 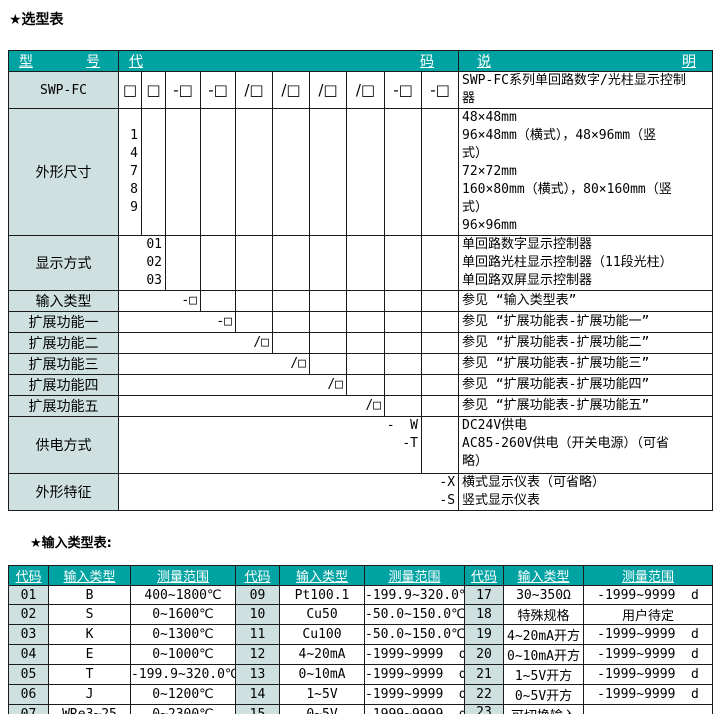 What do you see at coordinates (322, 654) in the screenshot?
I see `type-cell: 4~20mA` at bounding box center [322, 654].